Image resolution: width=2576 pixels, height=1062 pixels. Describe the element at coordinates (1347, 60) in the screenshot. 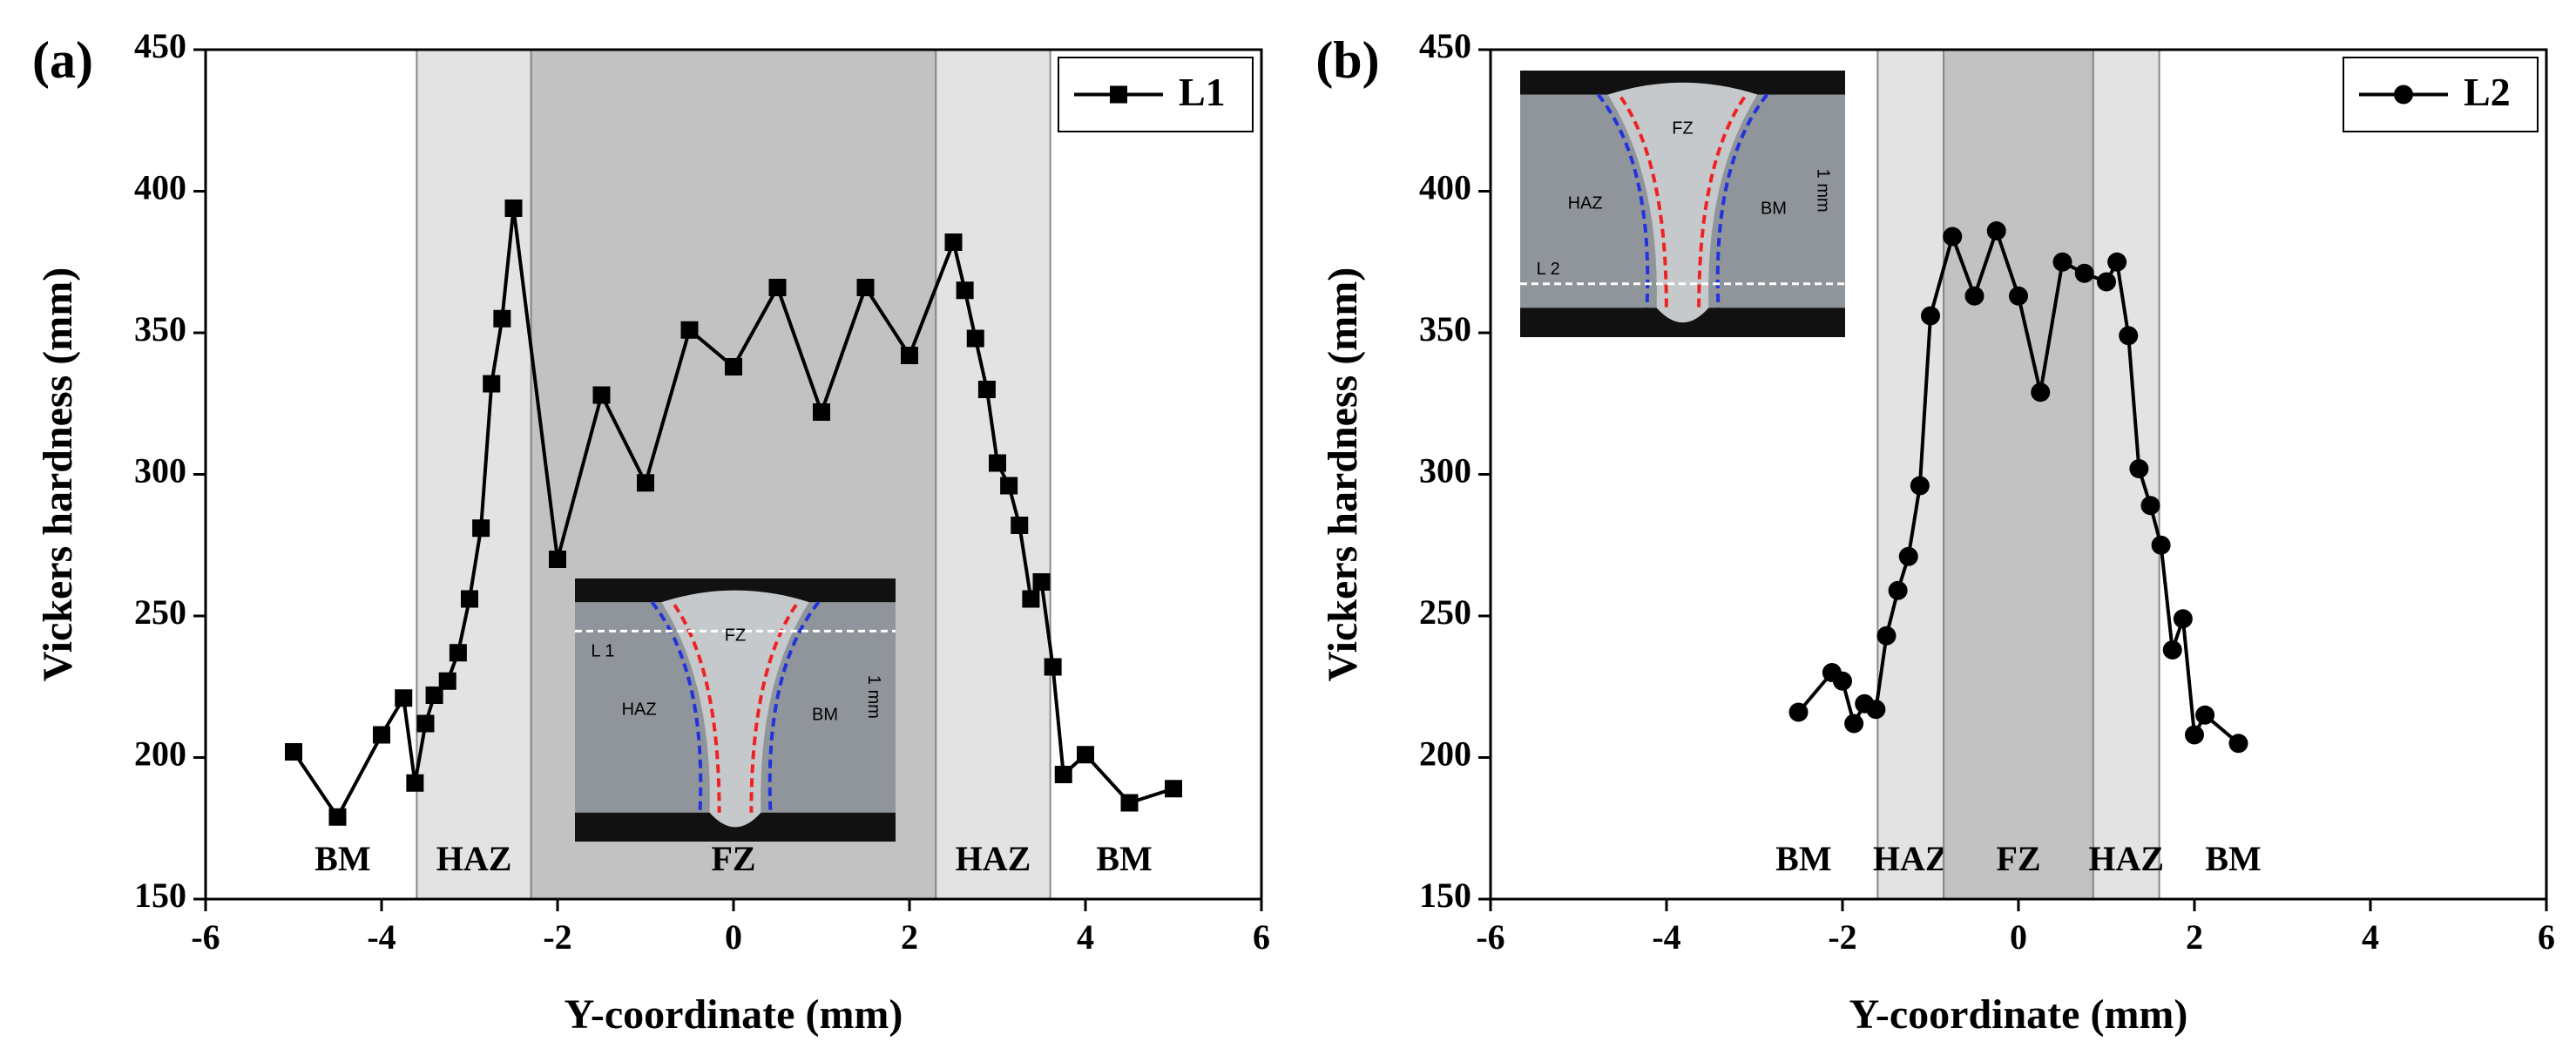

I see `panel-label: (b)` at that location.